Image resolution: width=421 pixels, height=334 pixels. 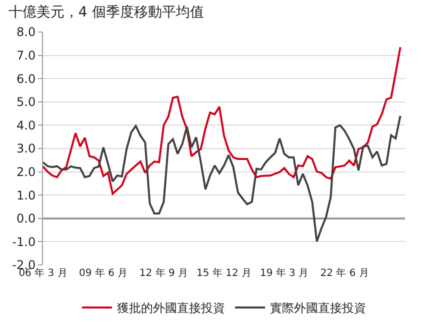 What do you see at coordinates (26, 195) in the screenshot?
I see `y-tick-label: 1.0` at bounding box center [26, 195].